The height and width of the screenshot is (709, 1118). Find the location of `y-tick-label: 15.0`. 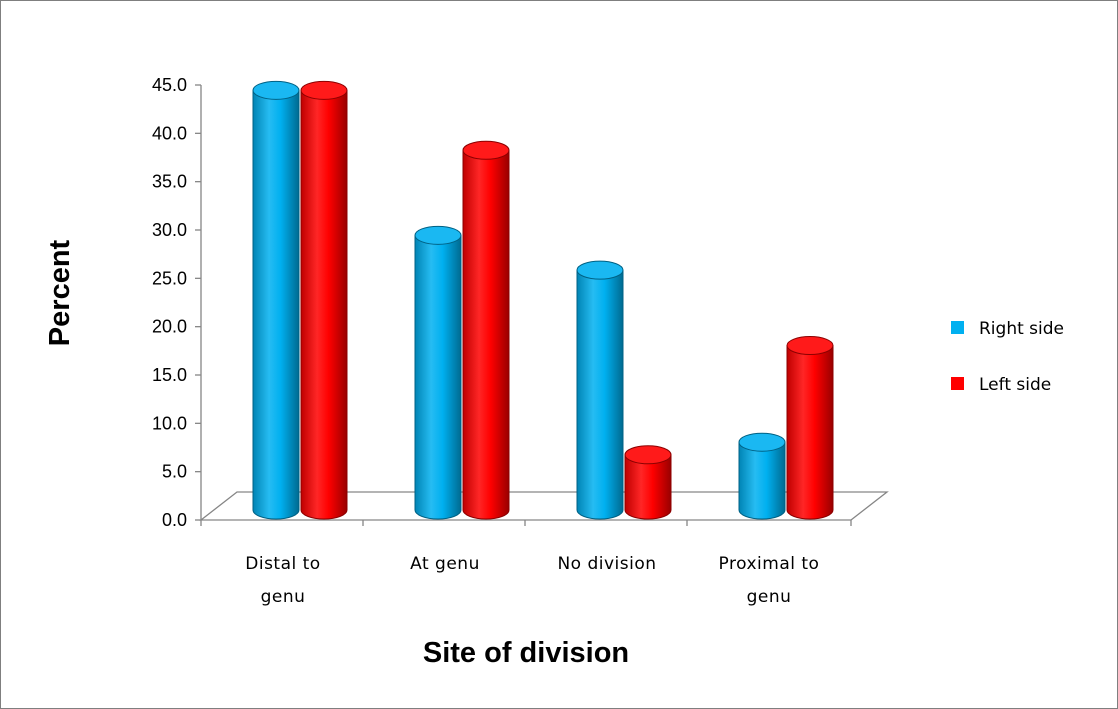

y-tick-label: 15.0 is located at coordinates (169, 375).